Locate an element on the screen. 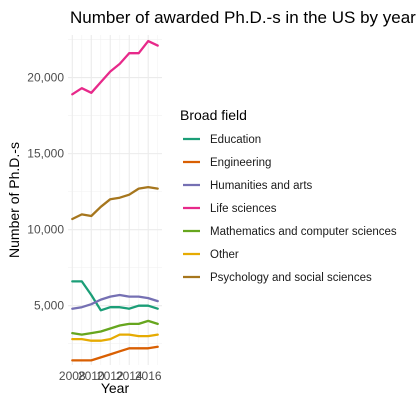 This screenshot has width=419, height=409. legend-item: Humanities and arts is located at coordinates (248, 186).